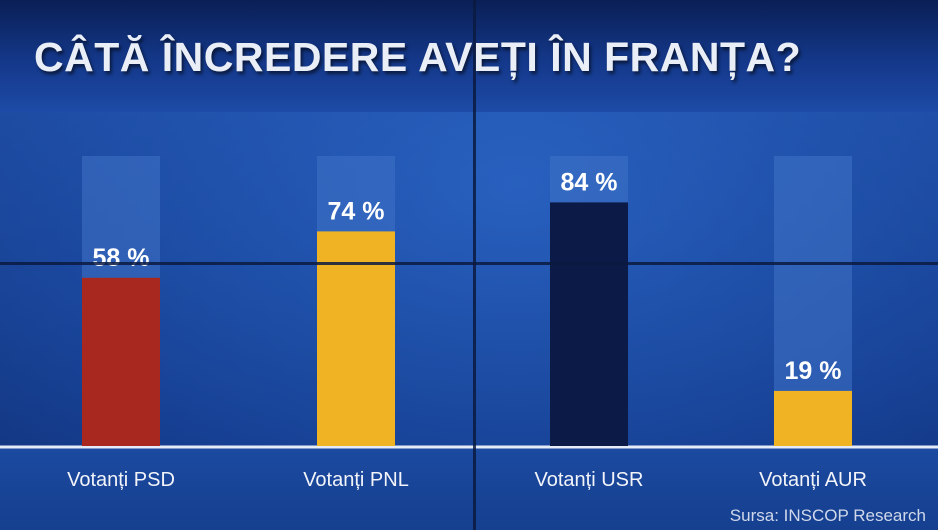 Image resolution: width=938 pixels, height=530 pixels. I want to click on bar-value-label: 19 %, so click(813, 371).